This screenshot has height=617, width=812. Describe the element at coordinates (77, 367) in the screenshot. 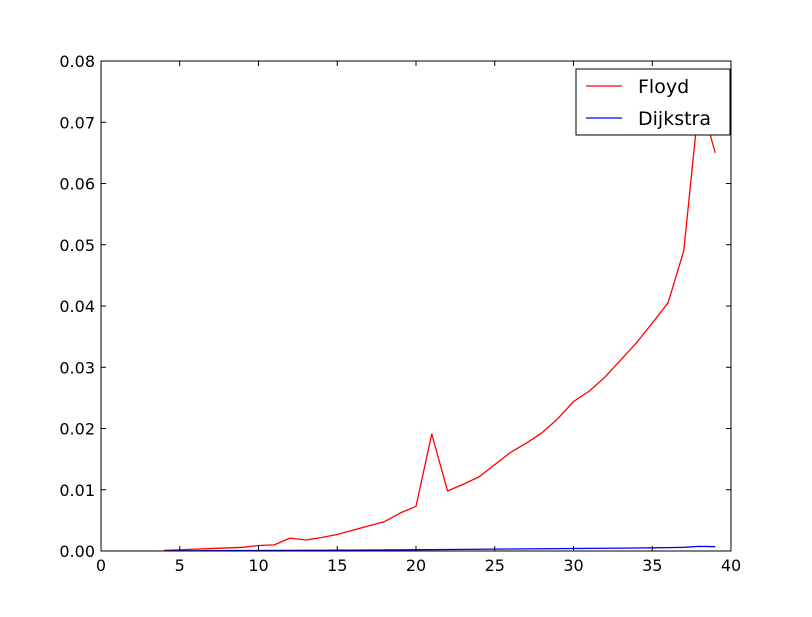

I see `y-tick-label: 0.03` at that location.